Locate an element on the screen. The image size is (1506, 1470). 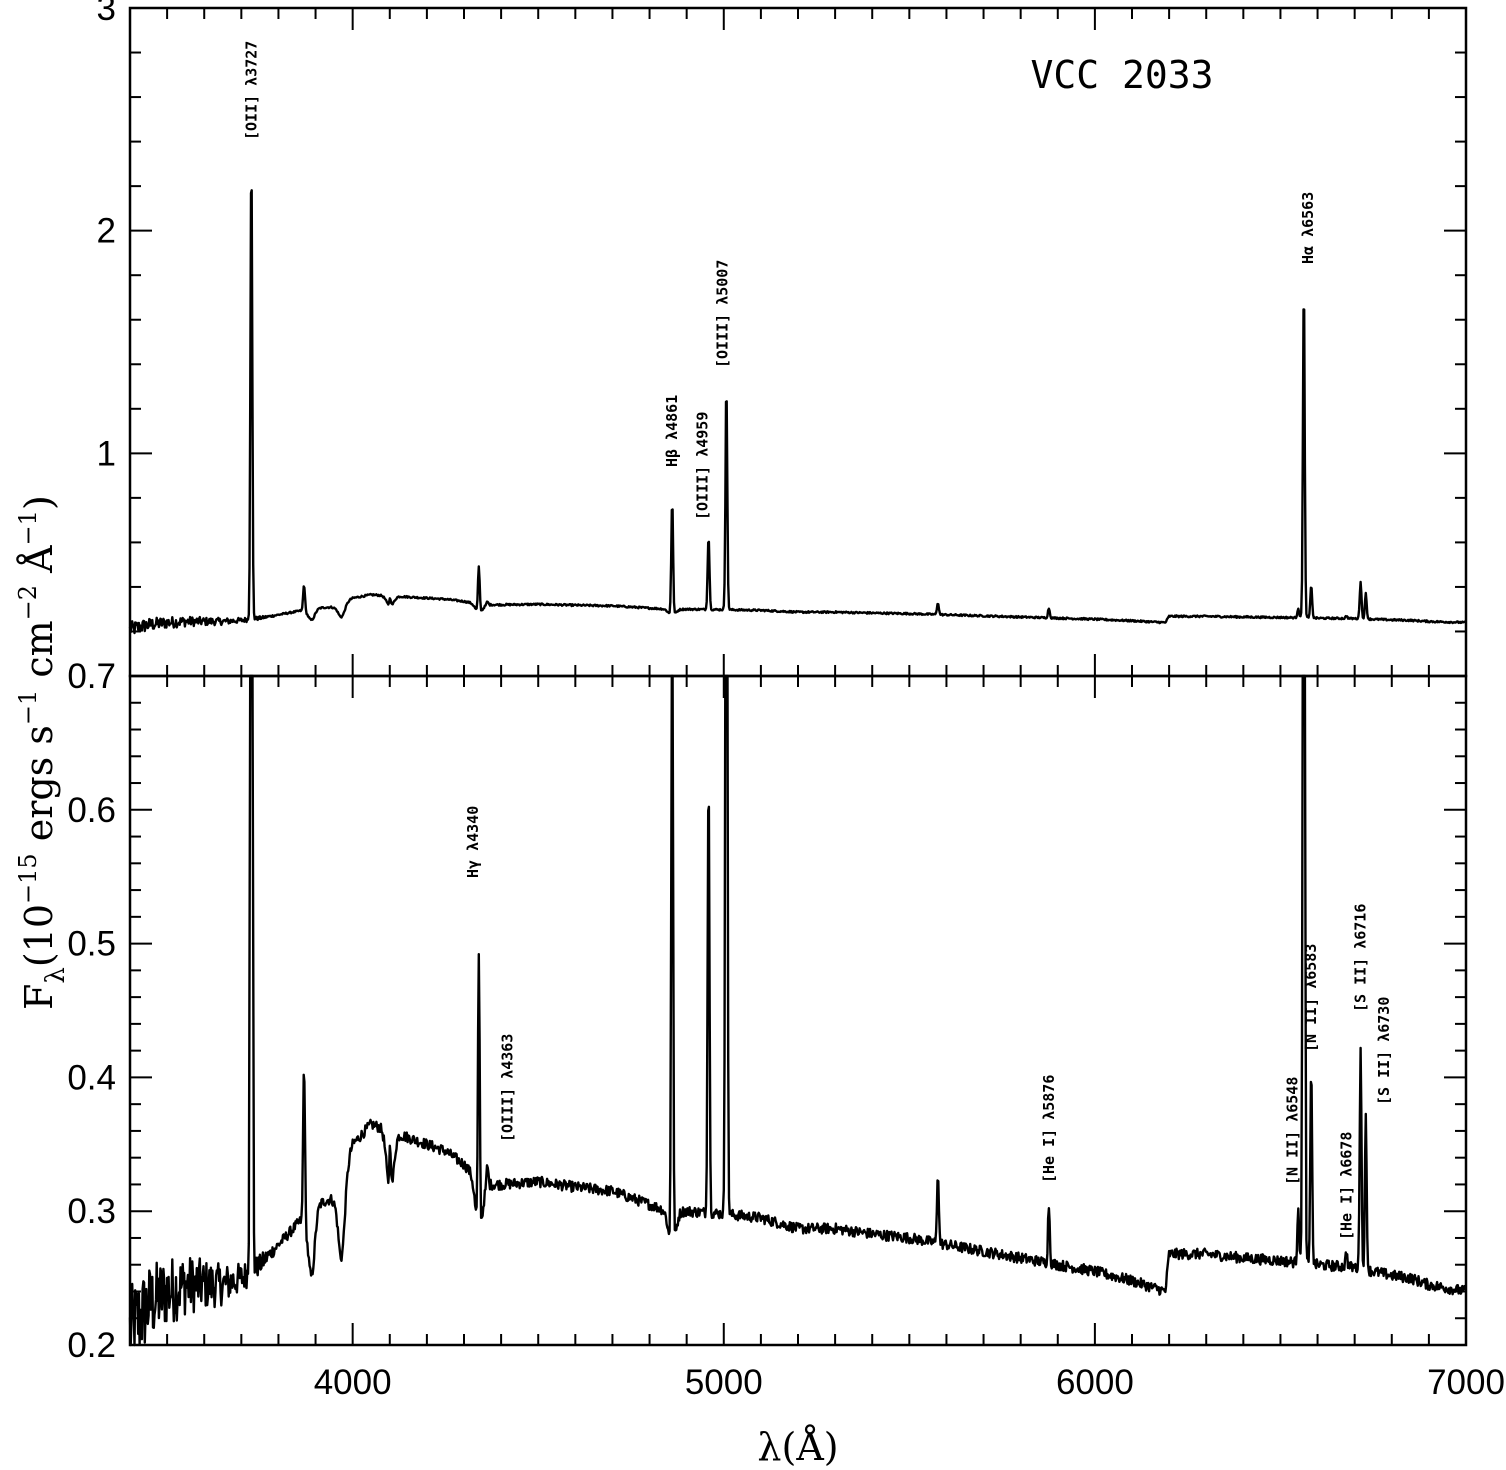
ylabel-main: F is located at coordinates (39, 997).